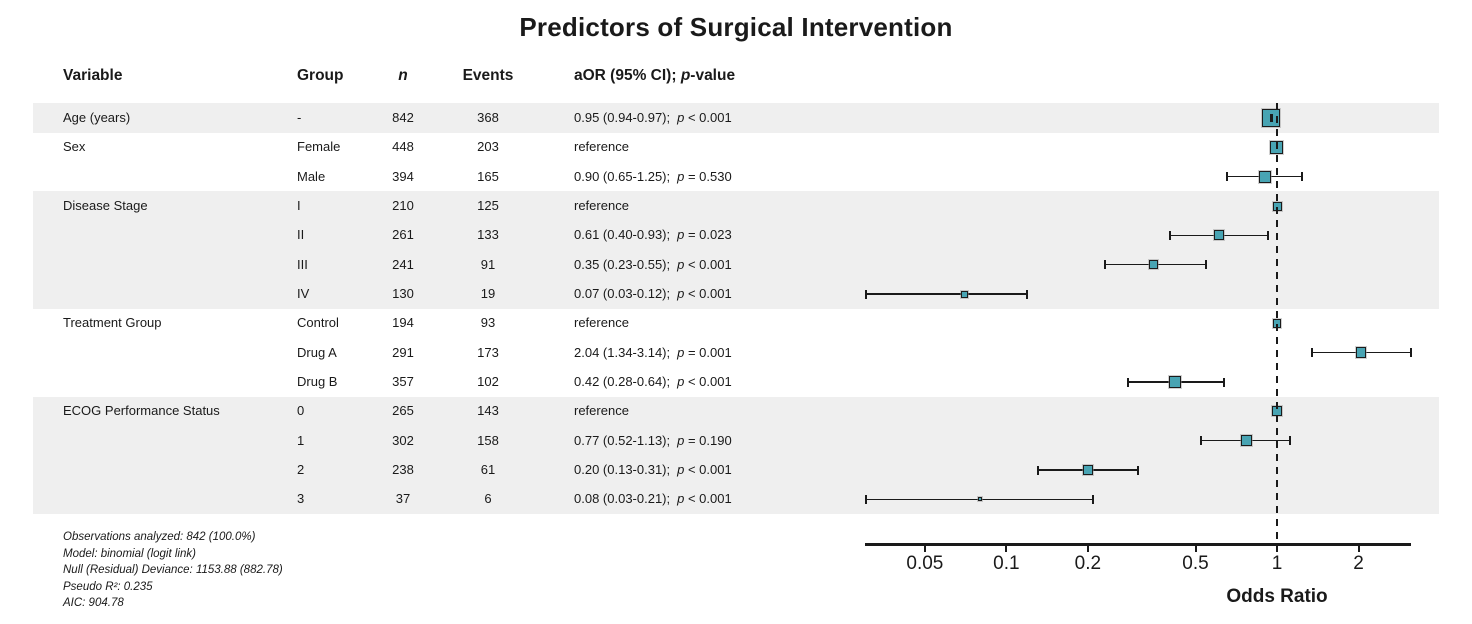 The height and width of the screenshot is (624, 1472). I want to click on cell-variable: ECOG Performance Status, so click(141, 411).